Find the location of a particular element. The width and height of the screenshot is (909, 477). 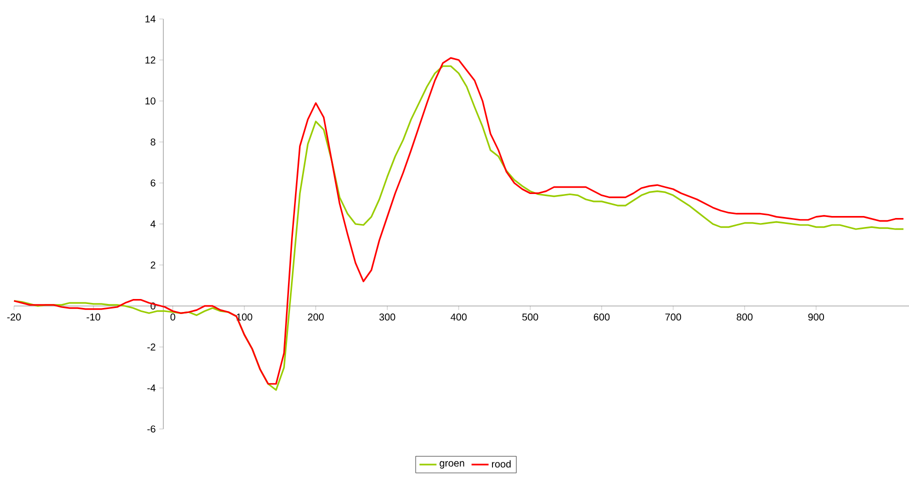

y-tick-label: 14 is located at coordinates (150, 19).